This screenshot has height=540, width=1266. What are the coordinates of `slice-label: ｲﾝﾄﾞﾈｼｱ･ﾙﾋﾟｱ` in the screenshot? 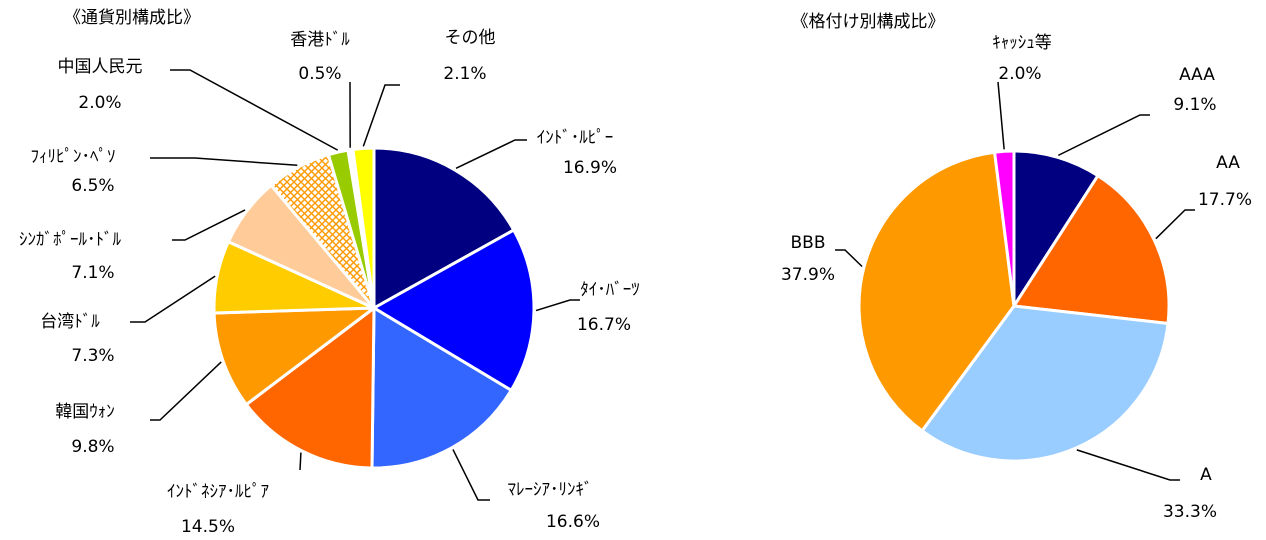 It's located at (218, 492).